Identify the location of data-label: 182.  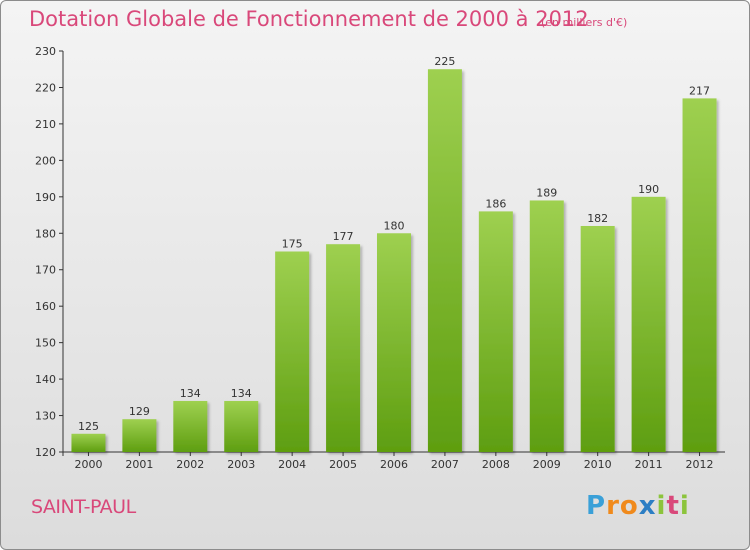
(597, 218).